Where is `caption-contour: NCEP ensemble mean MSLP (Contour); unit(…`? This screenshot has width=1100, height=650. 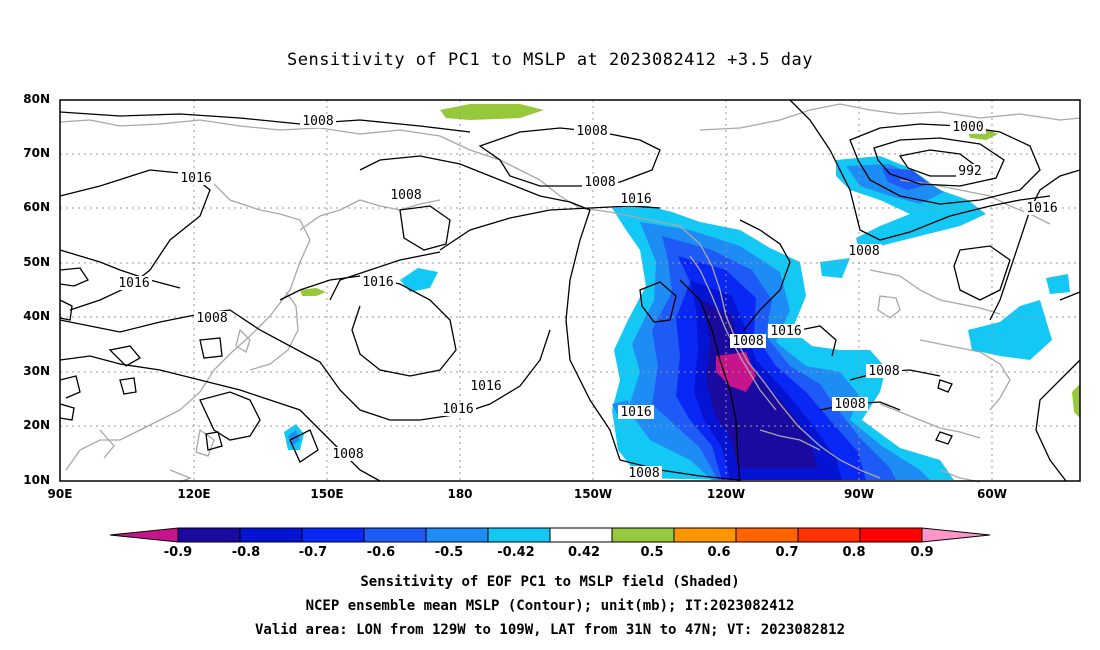 caption-contour: NCEP ensemble mean MSLP (Contour); unit(… is located at coordinates (550, 606).